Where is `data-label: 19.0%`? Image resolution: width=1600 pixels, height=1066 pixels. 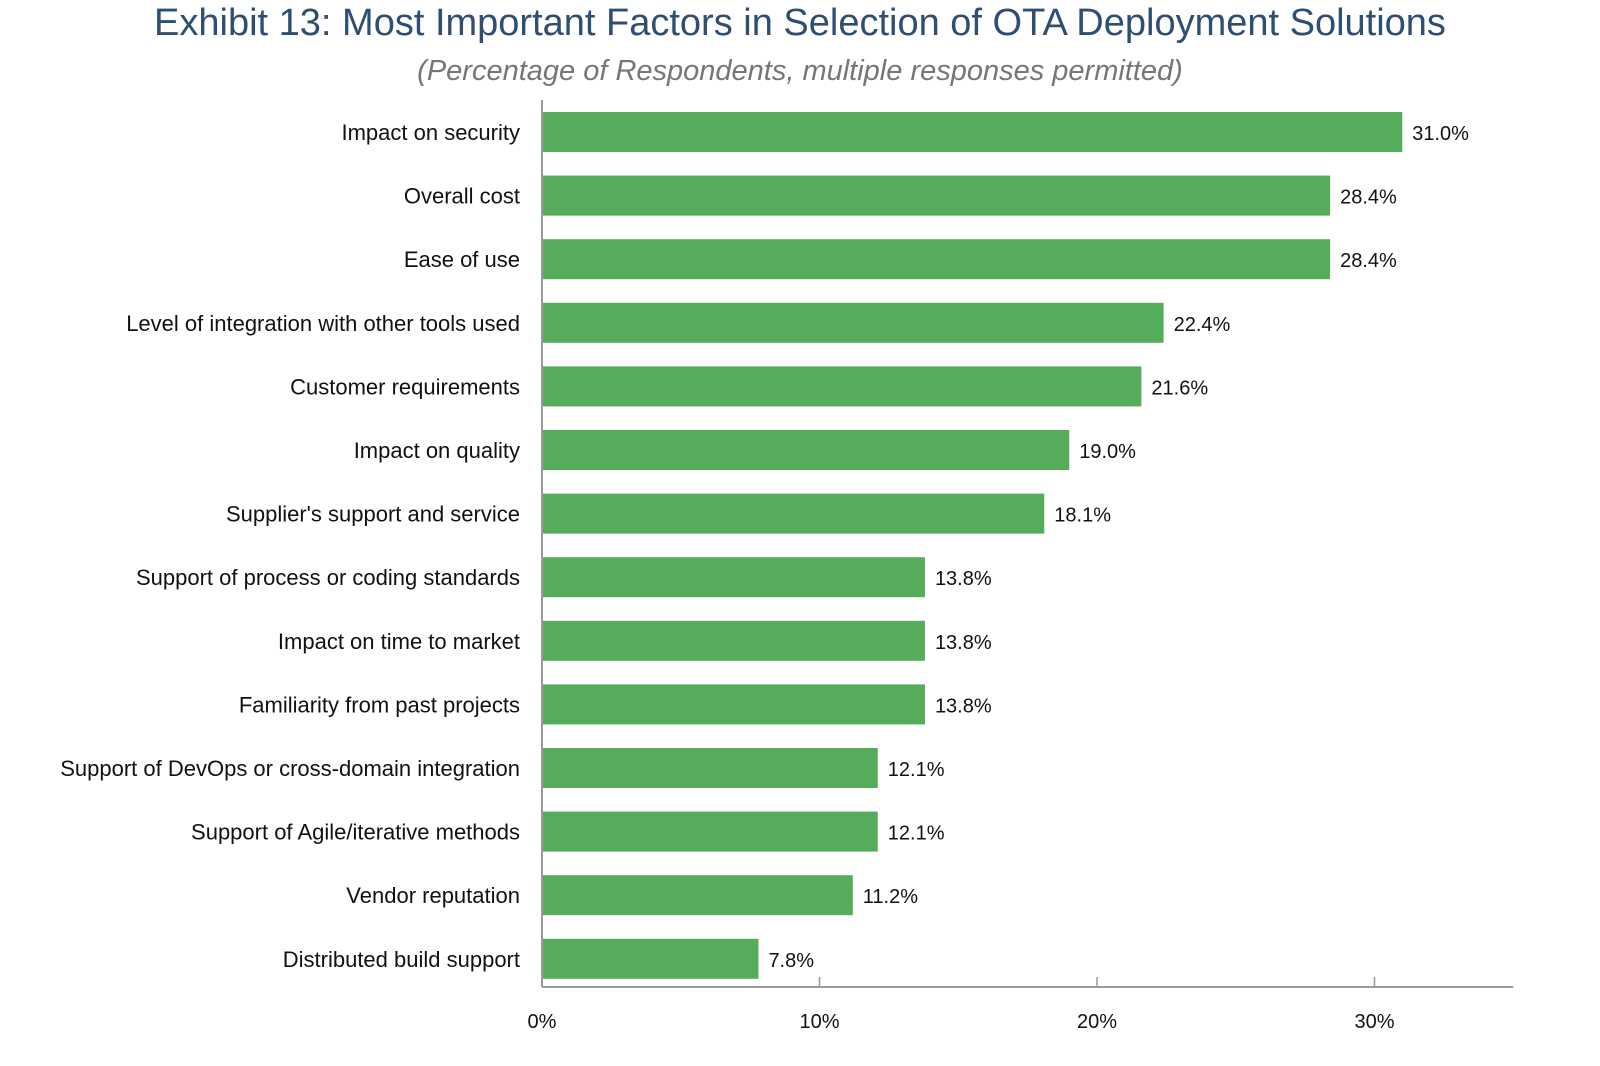 data-label: 19.0% is located at coordinates (1107, 452).